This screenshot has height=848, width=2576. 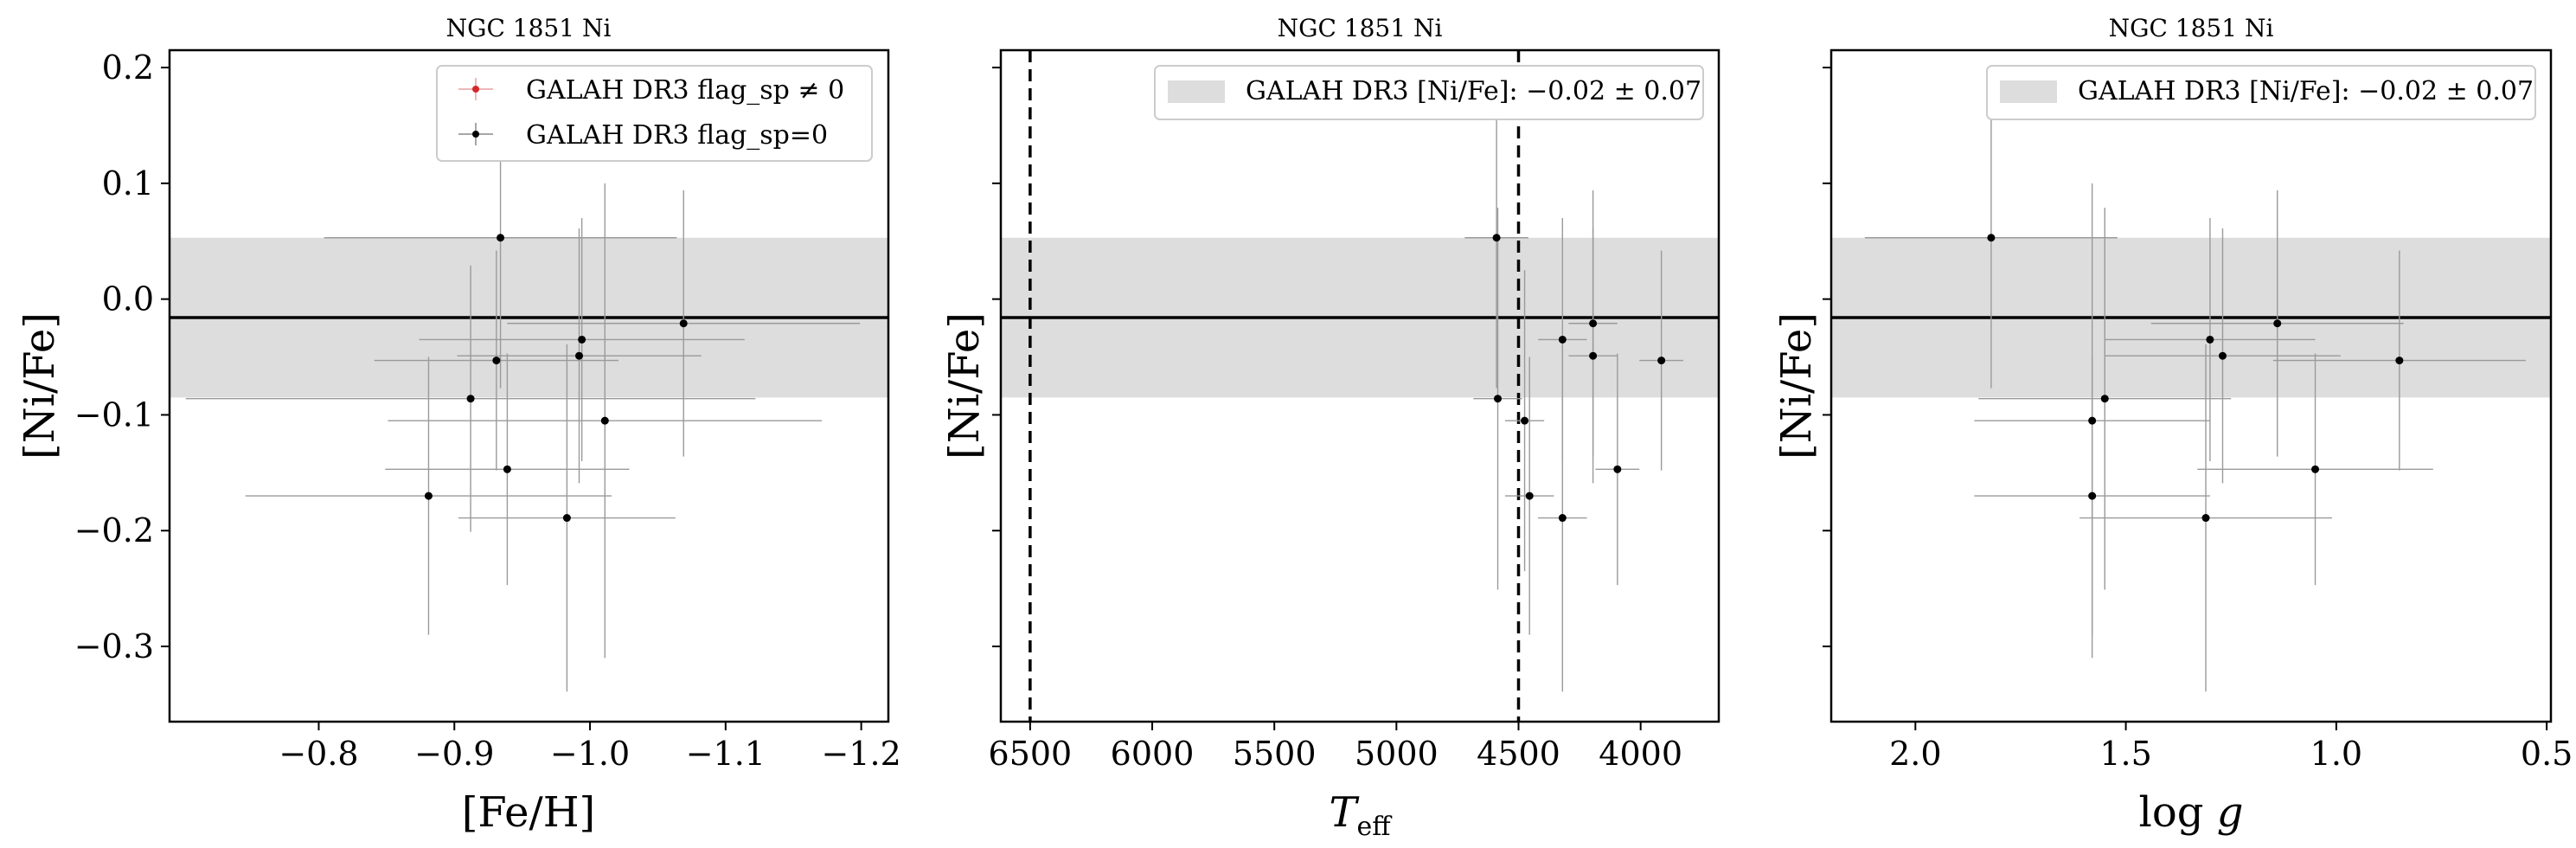 What do you see at coordinates (2191, 813) in the screenshot?
I see `x-axis-label: log g` at bounding box center [2191, 813].